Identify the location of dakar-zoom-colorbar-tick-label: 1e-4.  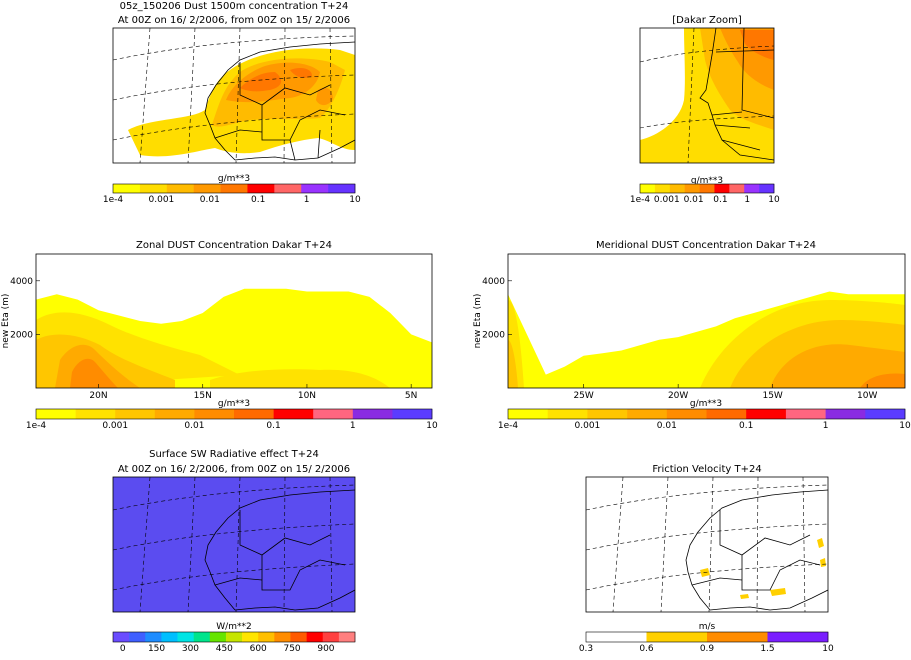
(640, 200).